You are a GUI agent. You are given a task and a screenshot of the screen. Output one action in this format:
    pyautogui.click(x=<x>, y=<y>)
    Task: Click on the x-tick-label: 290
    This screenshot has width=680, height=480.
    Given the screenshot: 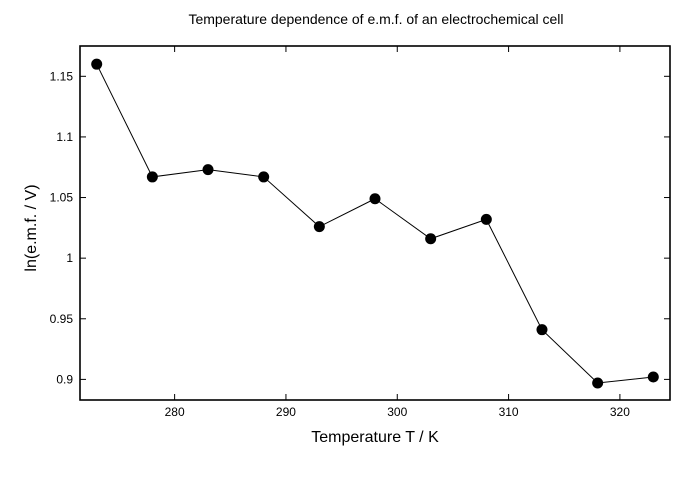 What is the action you would take?
    pyautogui.click(x=286, y=412)
    